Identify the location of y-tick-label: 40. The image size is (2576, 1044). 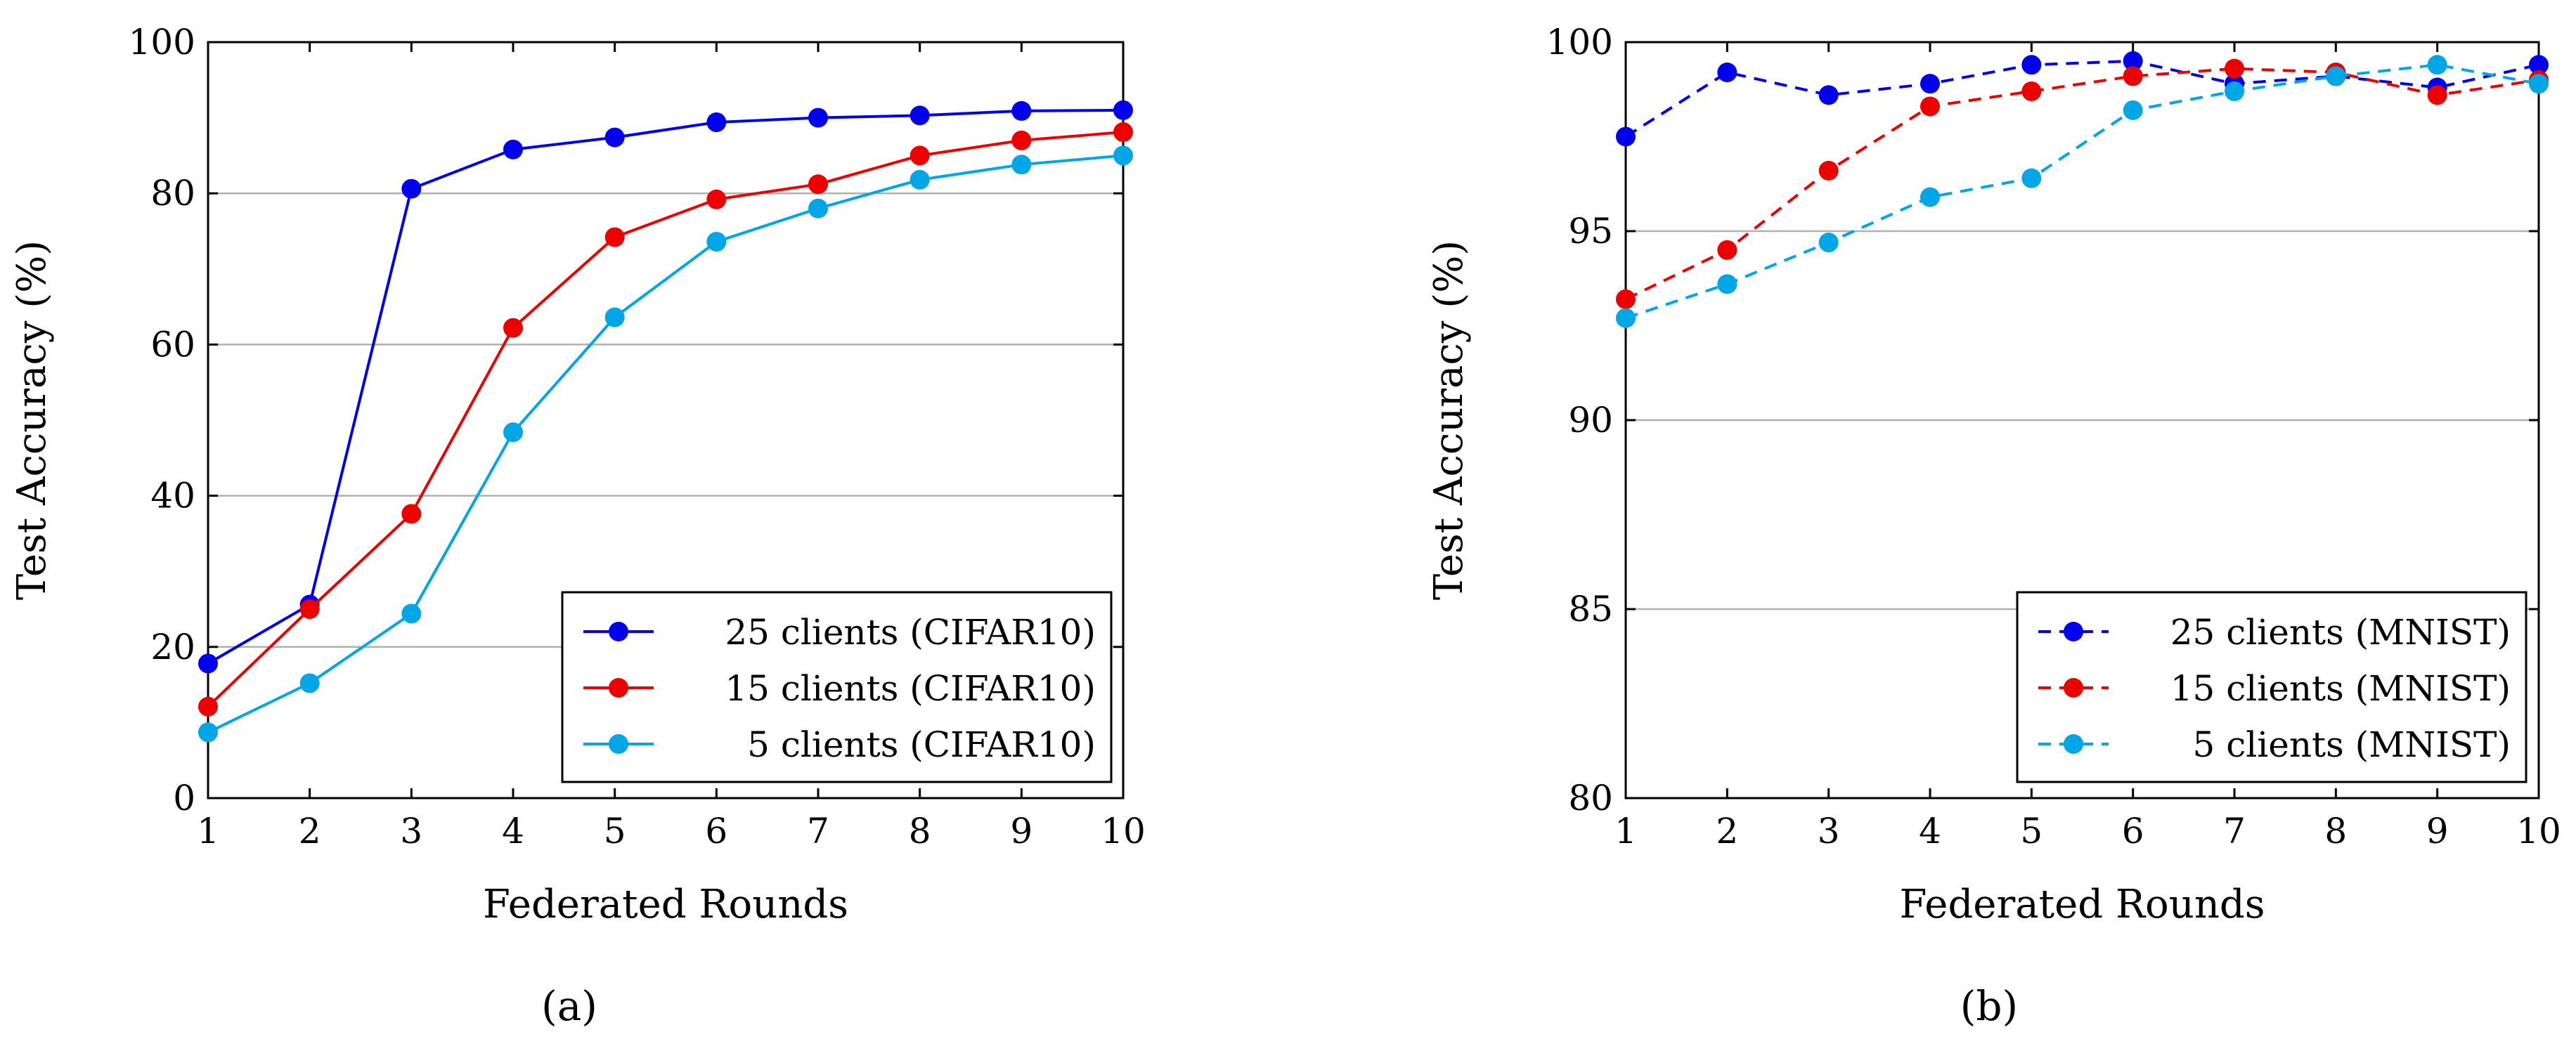
(172, 496).